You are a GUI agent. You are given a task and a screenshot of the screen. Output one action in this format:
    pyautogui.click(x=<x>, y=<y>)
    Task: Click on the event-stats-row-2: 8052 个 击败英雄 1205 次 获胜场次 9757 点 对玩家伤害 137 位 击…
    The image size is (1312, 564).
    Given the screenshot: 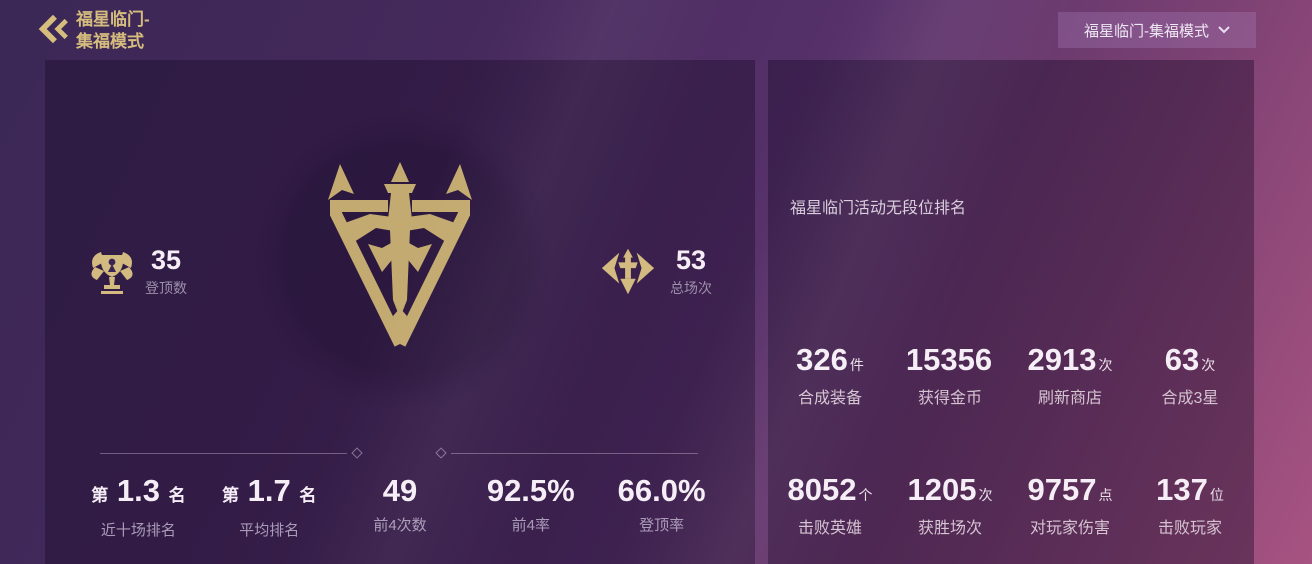 What is the action you would take?
    pyautogui.click(x=1010, y=506)
    